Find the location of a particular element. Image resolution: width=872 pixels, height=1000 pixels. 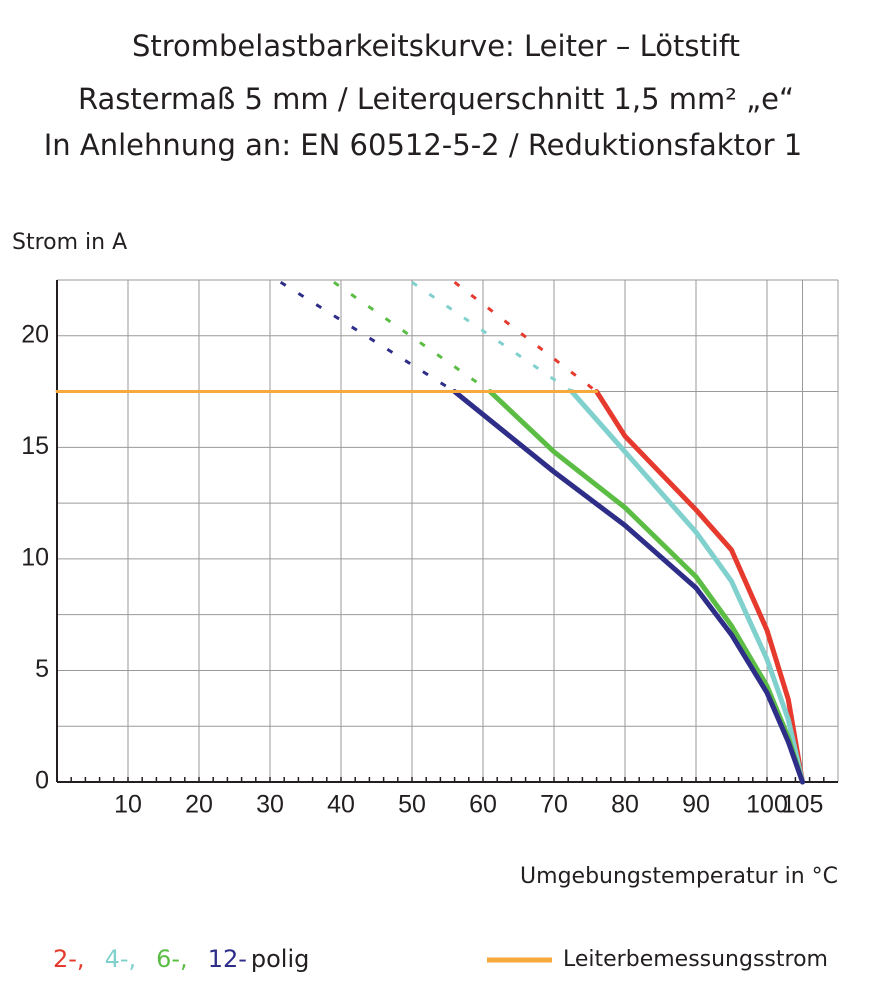

x-tick-label: 105 is located at coordinates (803, 805).